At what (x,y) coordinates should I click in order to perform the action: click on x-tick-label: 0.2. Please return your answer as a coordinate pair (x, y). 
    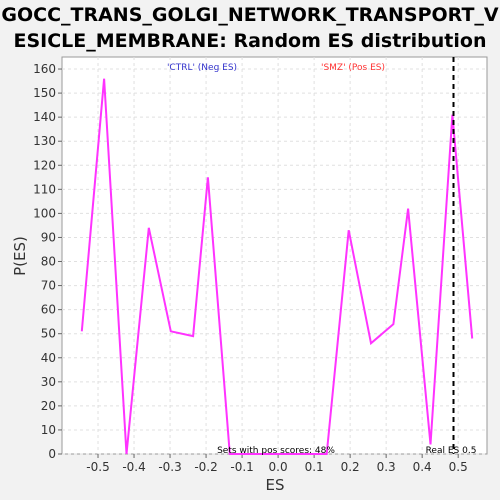
    Looking at the image, I should click on (350, 467).